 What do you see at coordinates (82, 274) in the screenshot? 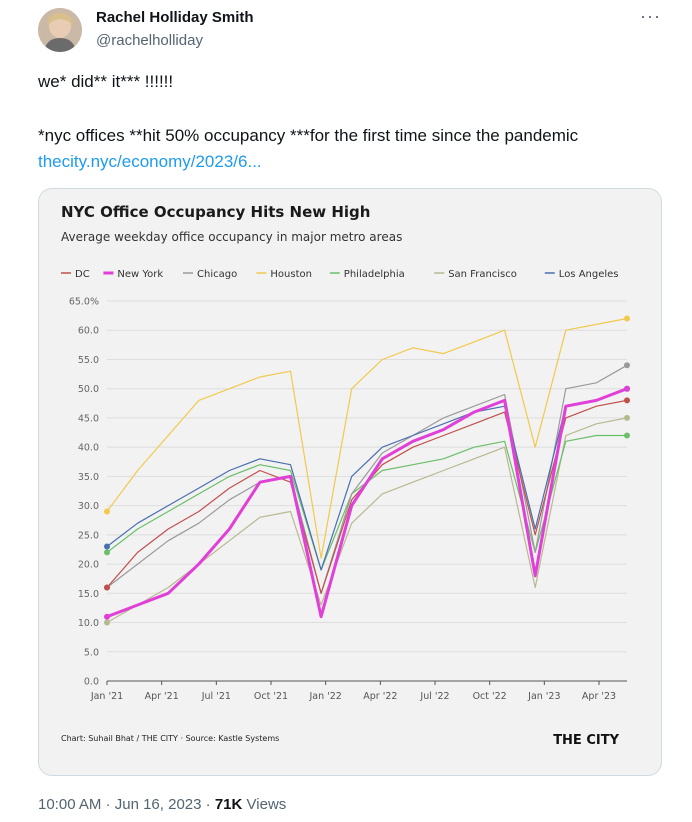
I see `legend-item: DC` at bounding box center [82, 274].